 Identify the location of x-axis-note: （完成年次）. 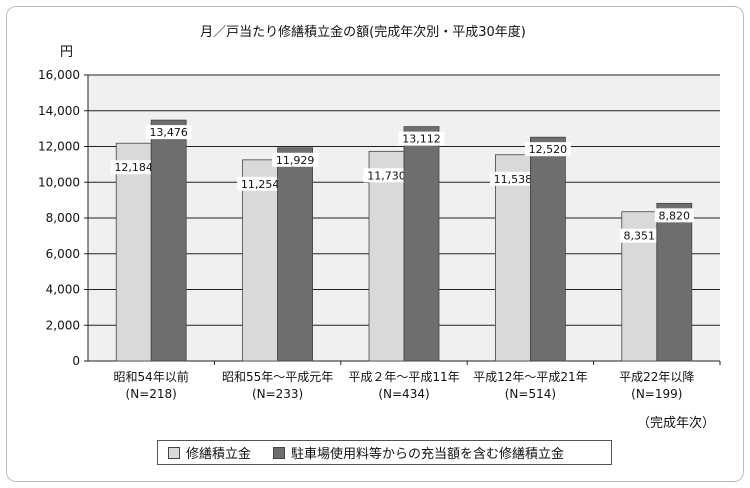
(676, 423).